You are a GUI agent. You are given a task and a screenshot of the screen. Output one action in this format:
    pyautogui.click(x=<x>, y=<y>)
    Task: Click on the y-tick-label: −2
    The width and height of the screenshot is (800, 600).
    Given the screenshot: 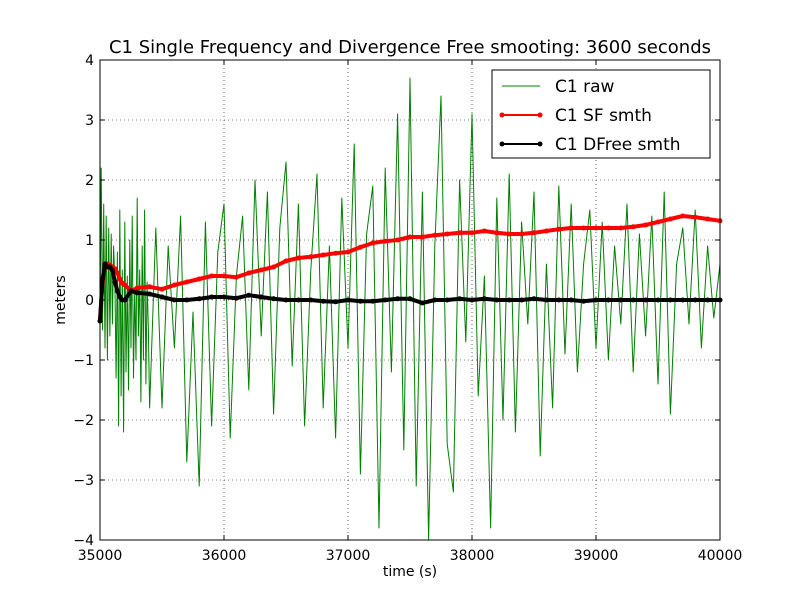 What is the action you would take?
    pyautogui.click(x=83, y=421)
    